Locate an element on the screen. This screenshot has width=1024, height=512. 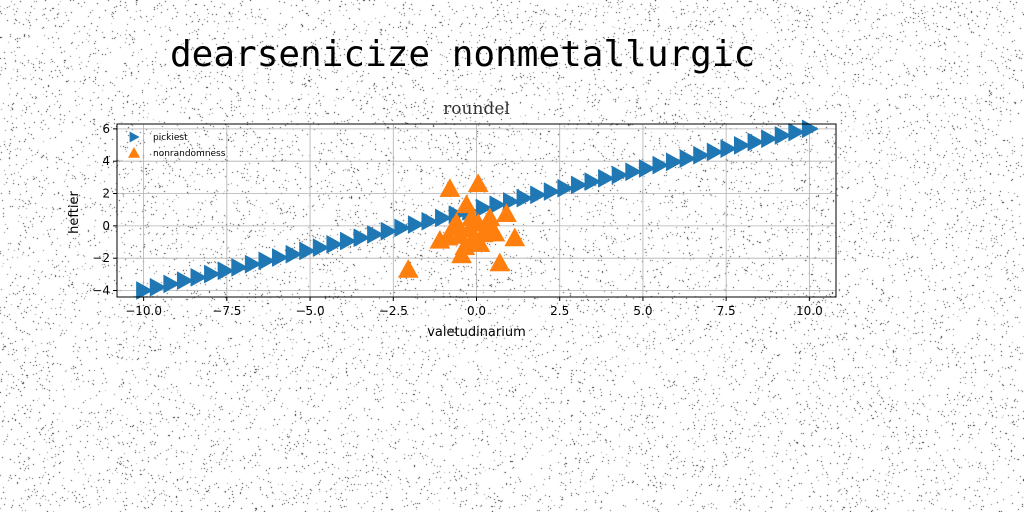
y-tick-label: −4 is located at coordinates (101, 291).